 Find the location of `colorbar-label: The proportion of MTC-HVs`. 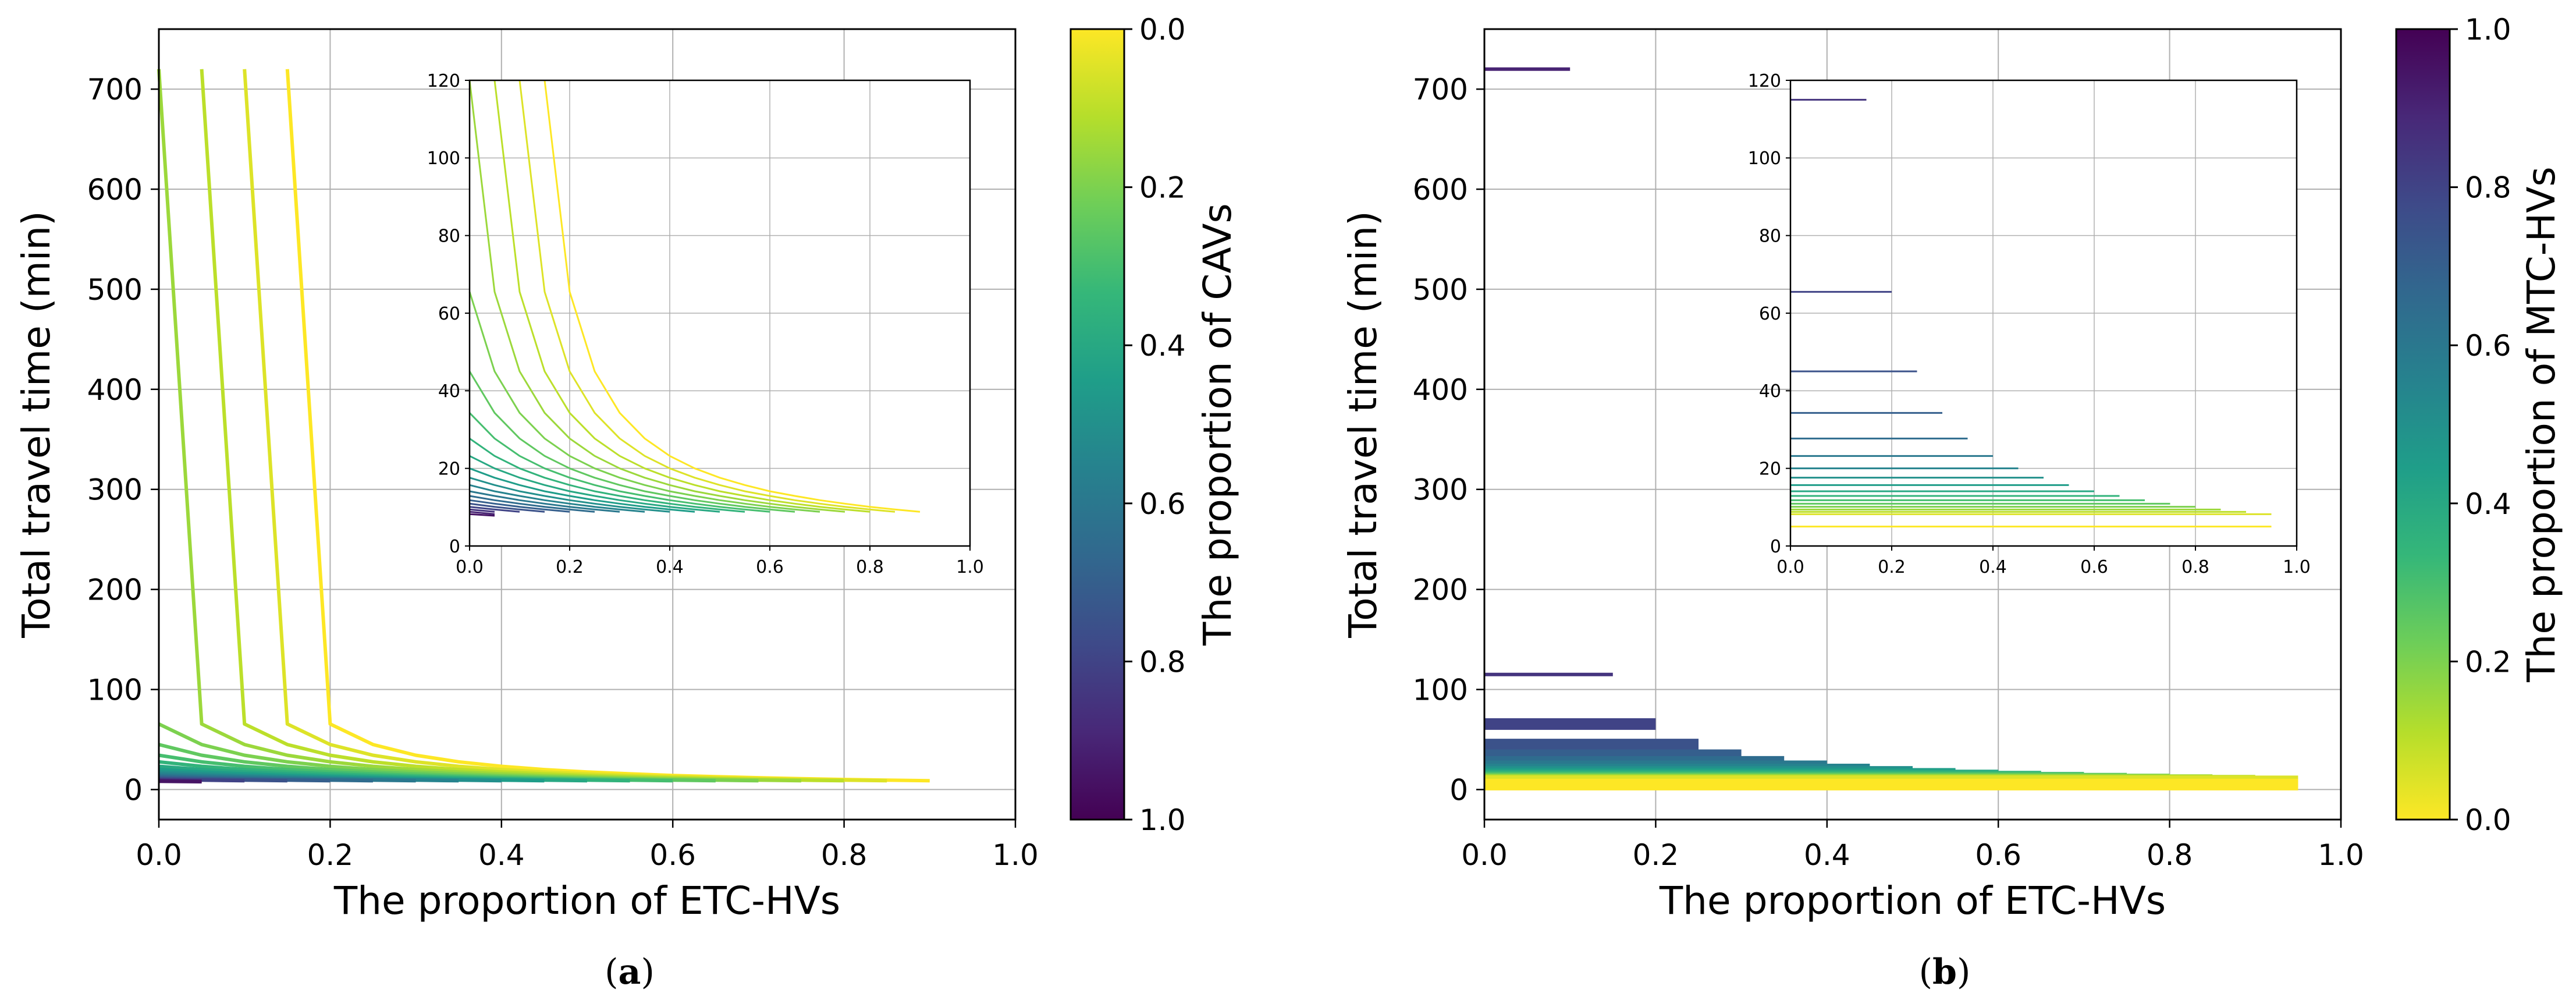

colorbar-label: The proportion of MTC-HVs is located at coordinates (2541, 425).